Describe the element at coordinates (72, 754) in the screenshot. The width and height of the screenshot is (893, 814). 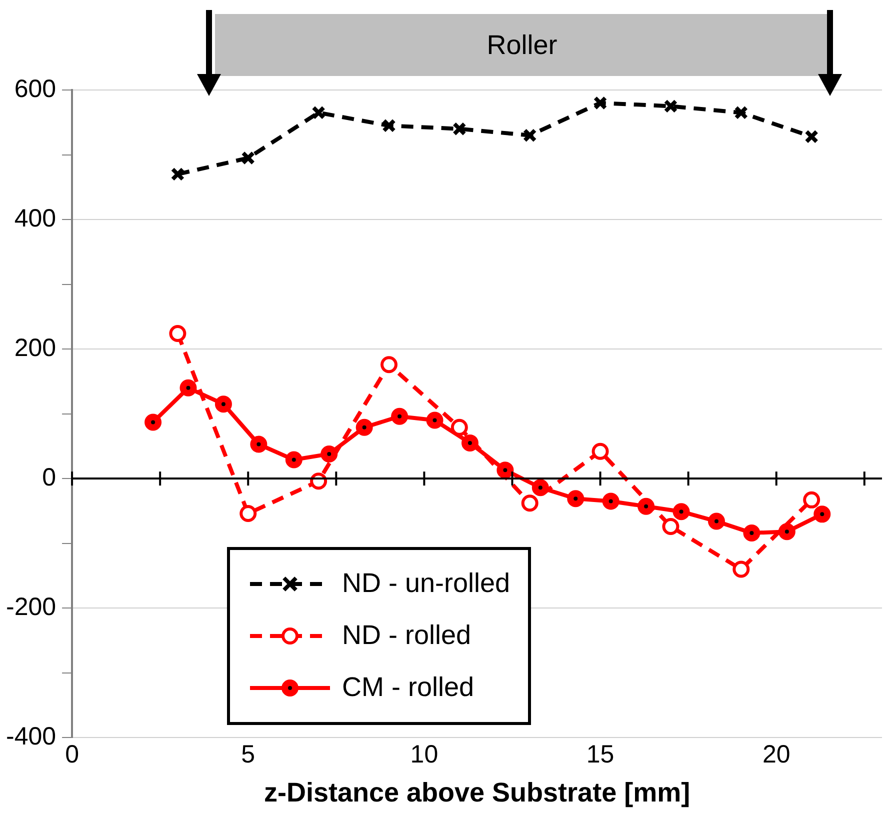
I see `x-tick-label: 0` at that location.